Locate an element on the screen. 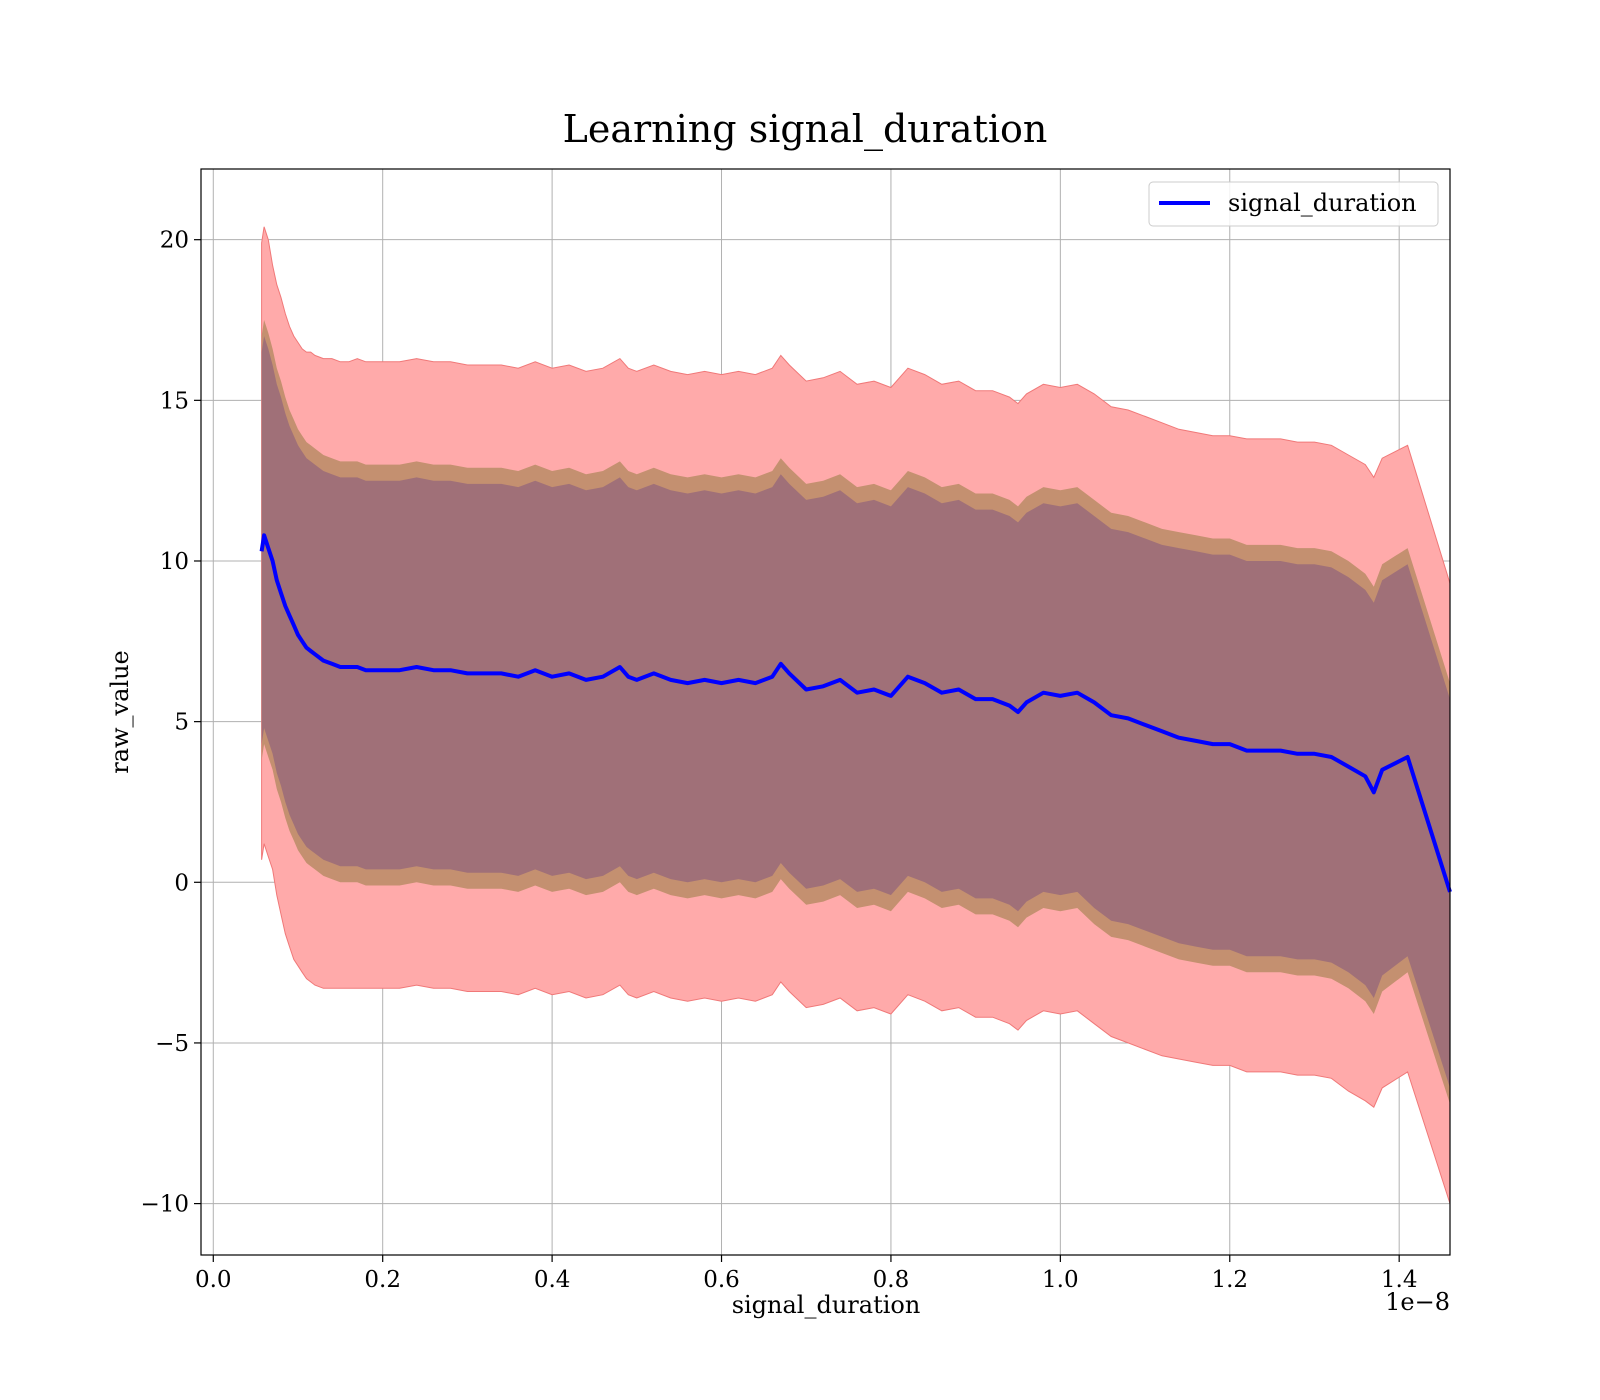 This screenshot has width=1600, height=1400. x-tick-label: 0.2 is located at coordinates (382, 1280).